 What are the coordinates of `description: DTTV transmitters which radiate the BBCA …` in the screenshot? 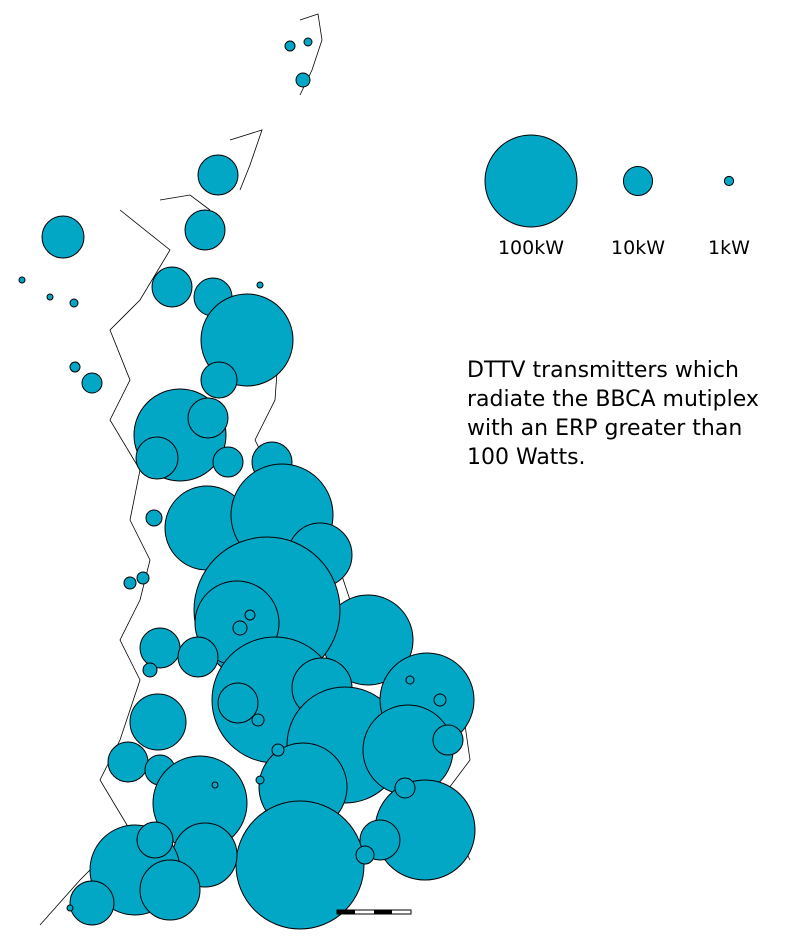 It's located at (613, 414).